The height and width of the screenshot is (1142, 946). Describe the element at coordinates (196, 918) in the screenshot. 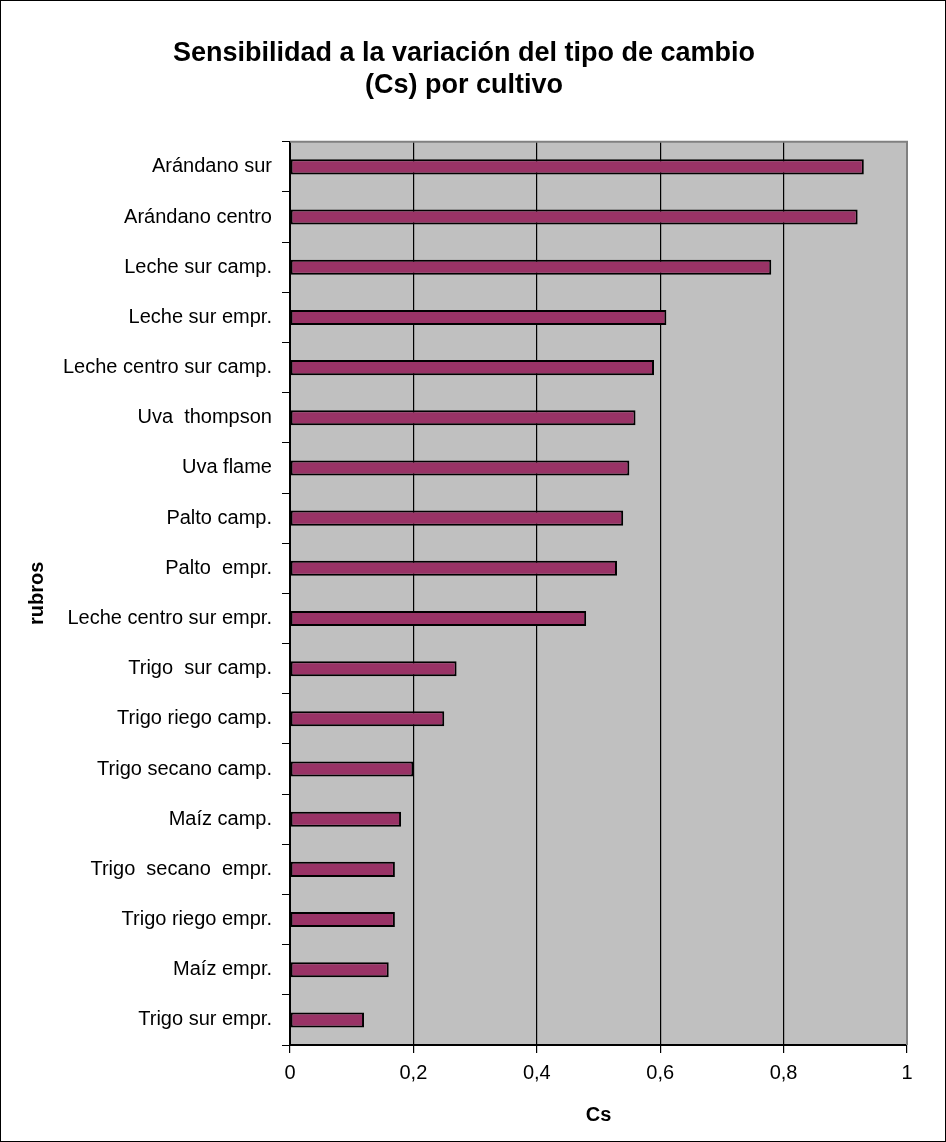

I see `y-tick-label: Trigo riego empr.` at that location.